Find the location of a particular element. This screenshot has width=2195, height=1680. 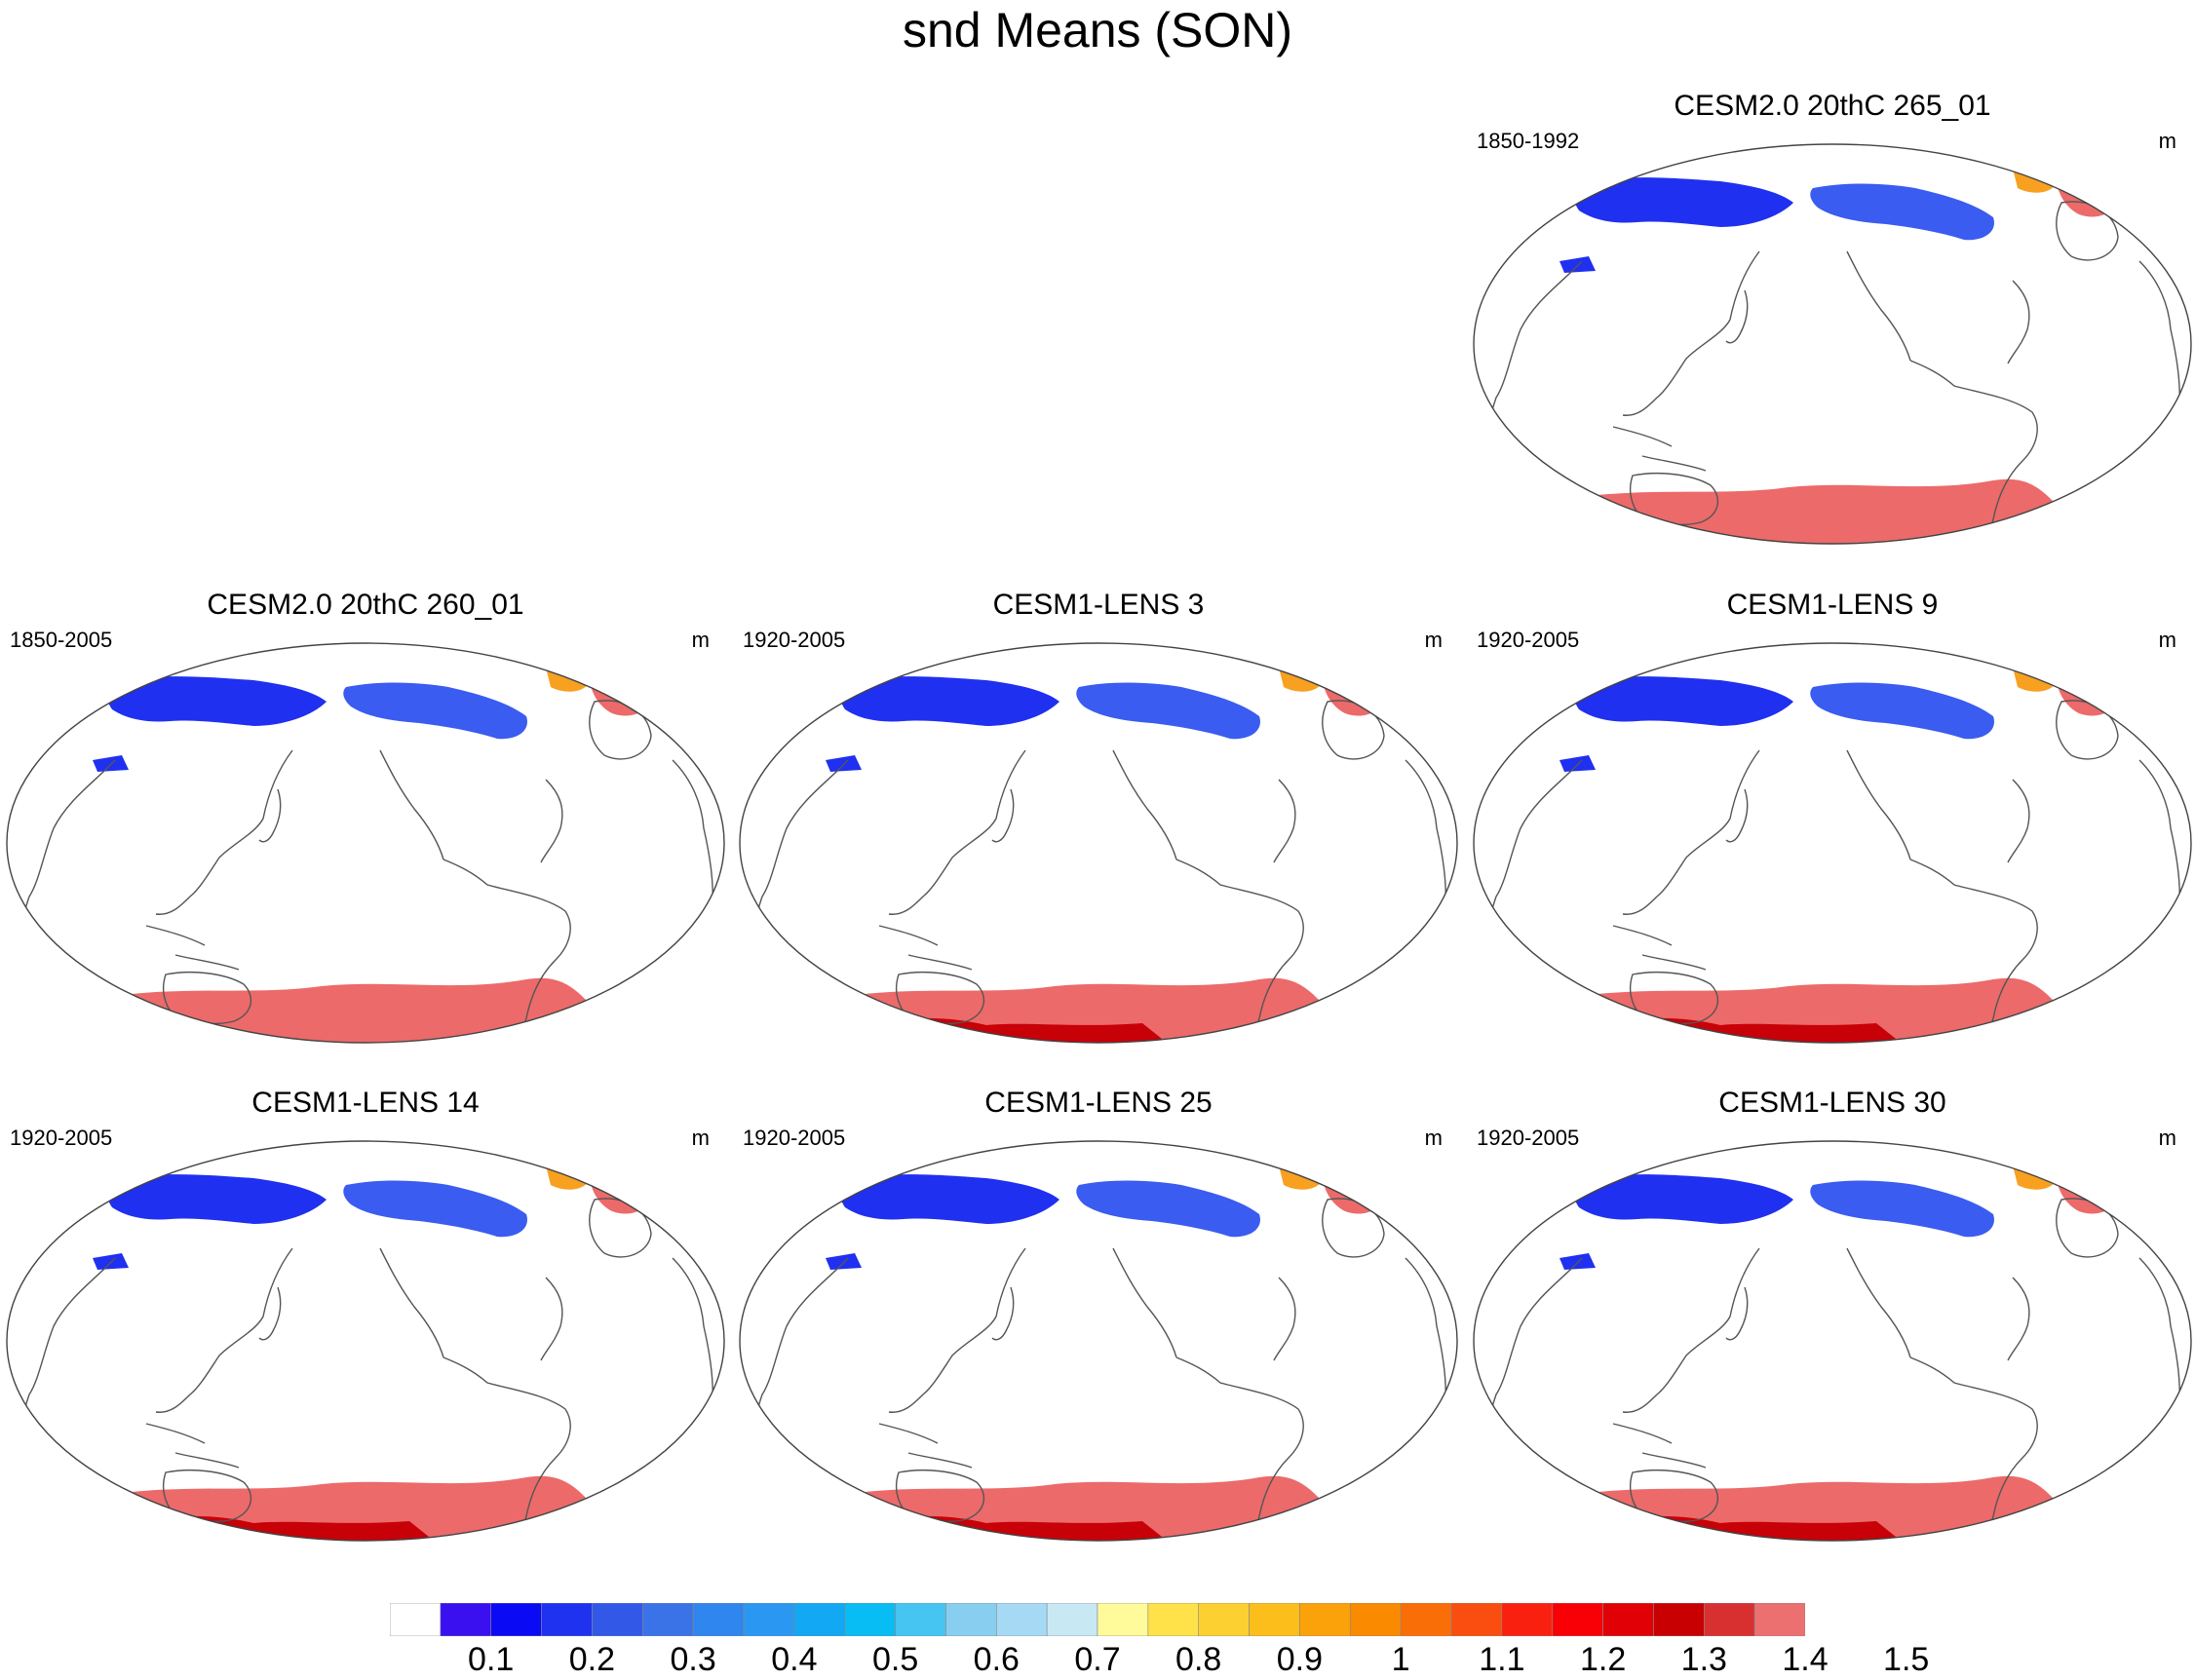

panel-period: 1850-2005 is located at coordinates (61, 640).